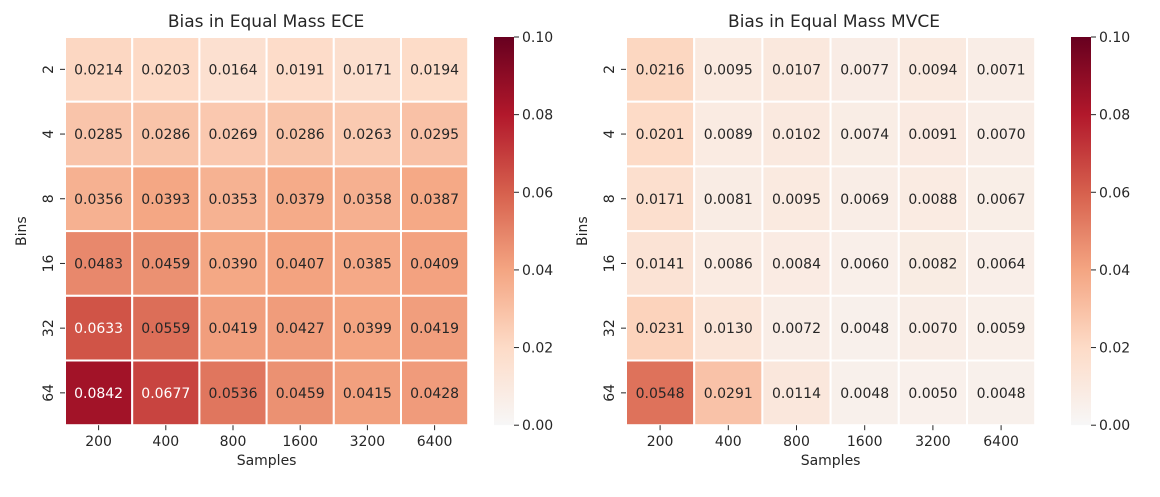  What do you see at coordinates (864, 264) in the screenshot?
I see `cell-value-label: 0.0060` at bounding box center [864, 264].